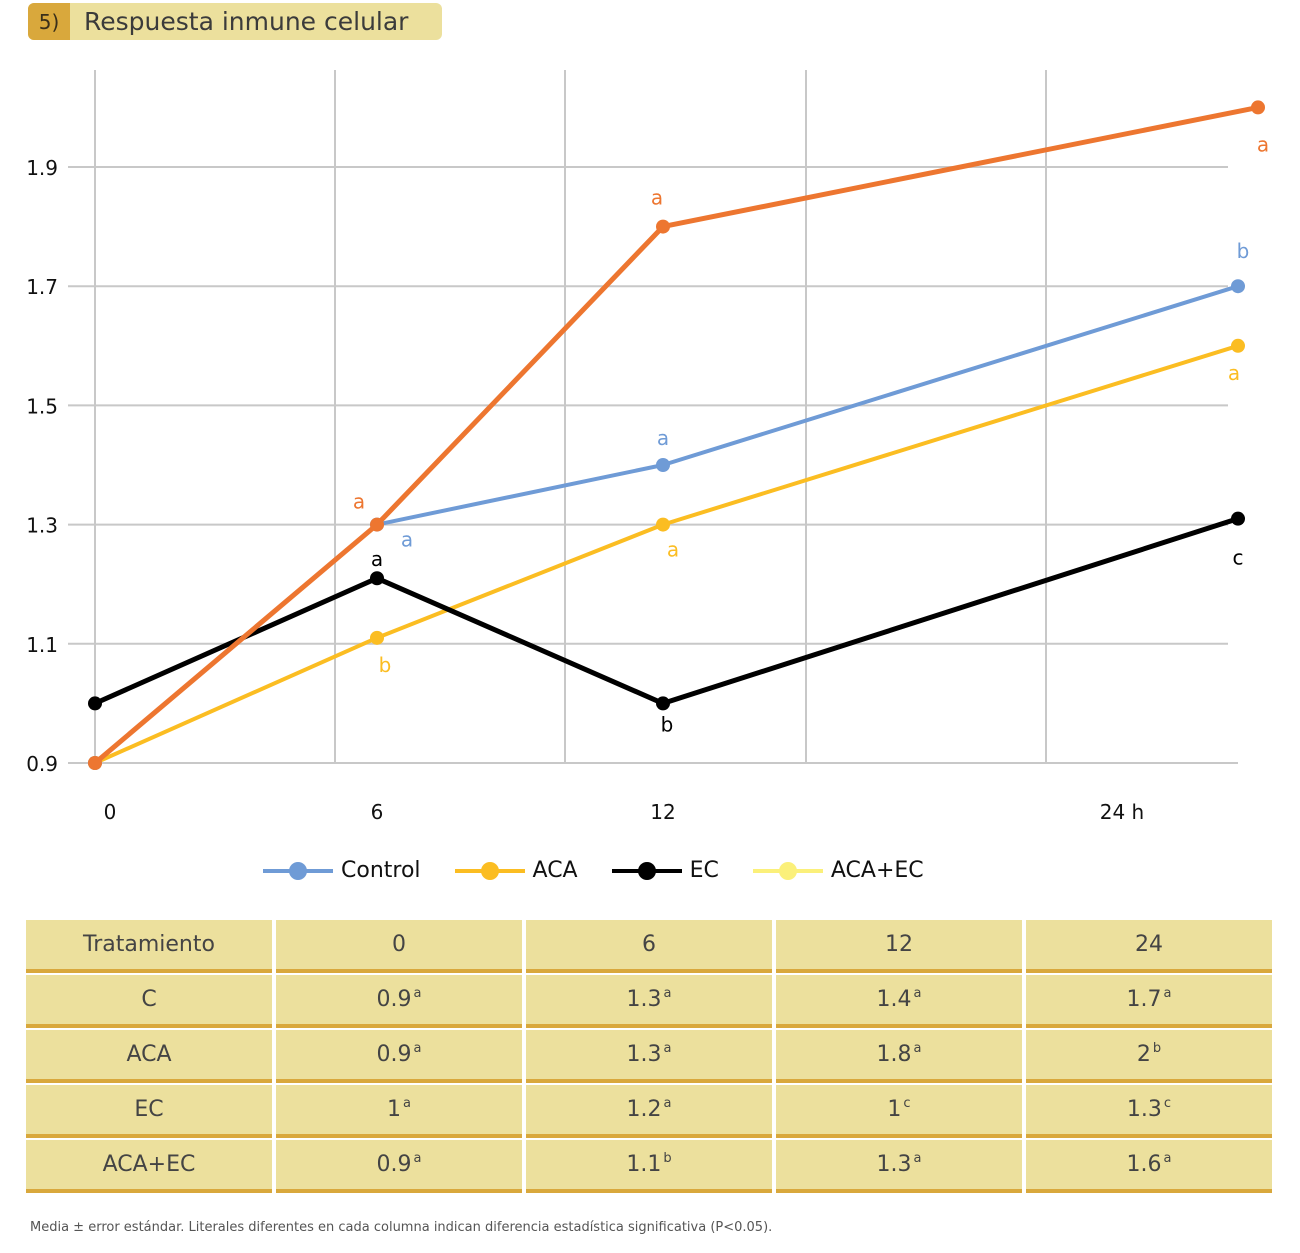  I want to click on table-header-cell: 0, so click(399, 946).